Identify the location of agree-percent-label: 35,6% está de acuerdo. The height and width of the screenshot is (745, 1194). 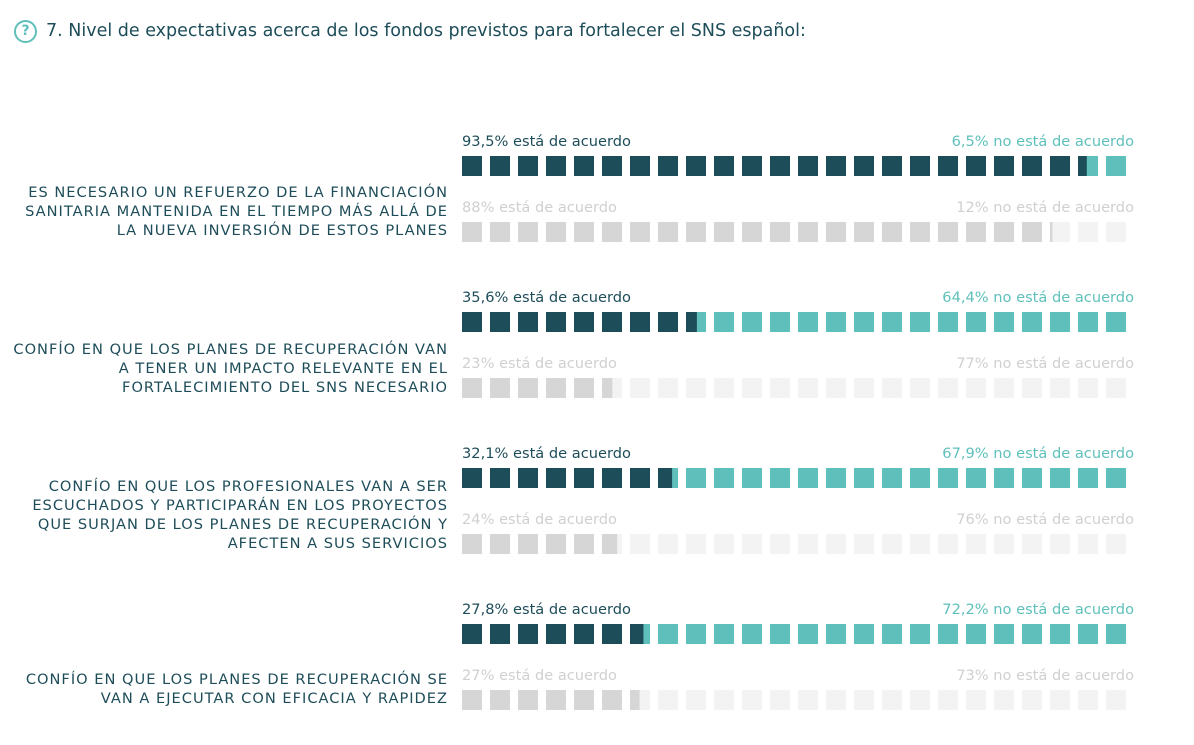
(546, 297).